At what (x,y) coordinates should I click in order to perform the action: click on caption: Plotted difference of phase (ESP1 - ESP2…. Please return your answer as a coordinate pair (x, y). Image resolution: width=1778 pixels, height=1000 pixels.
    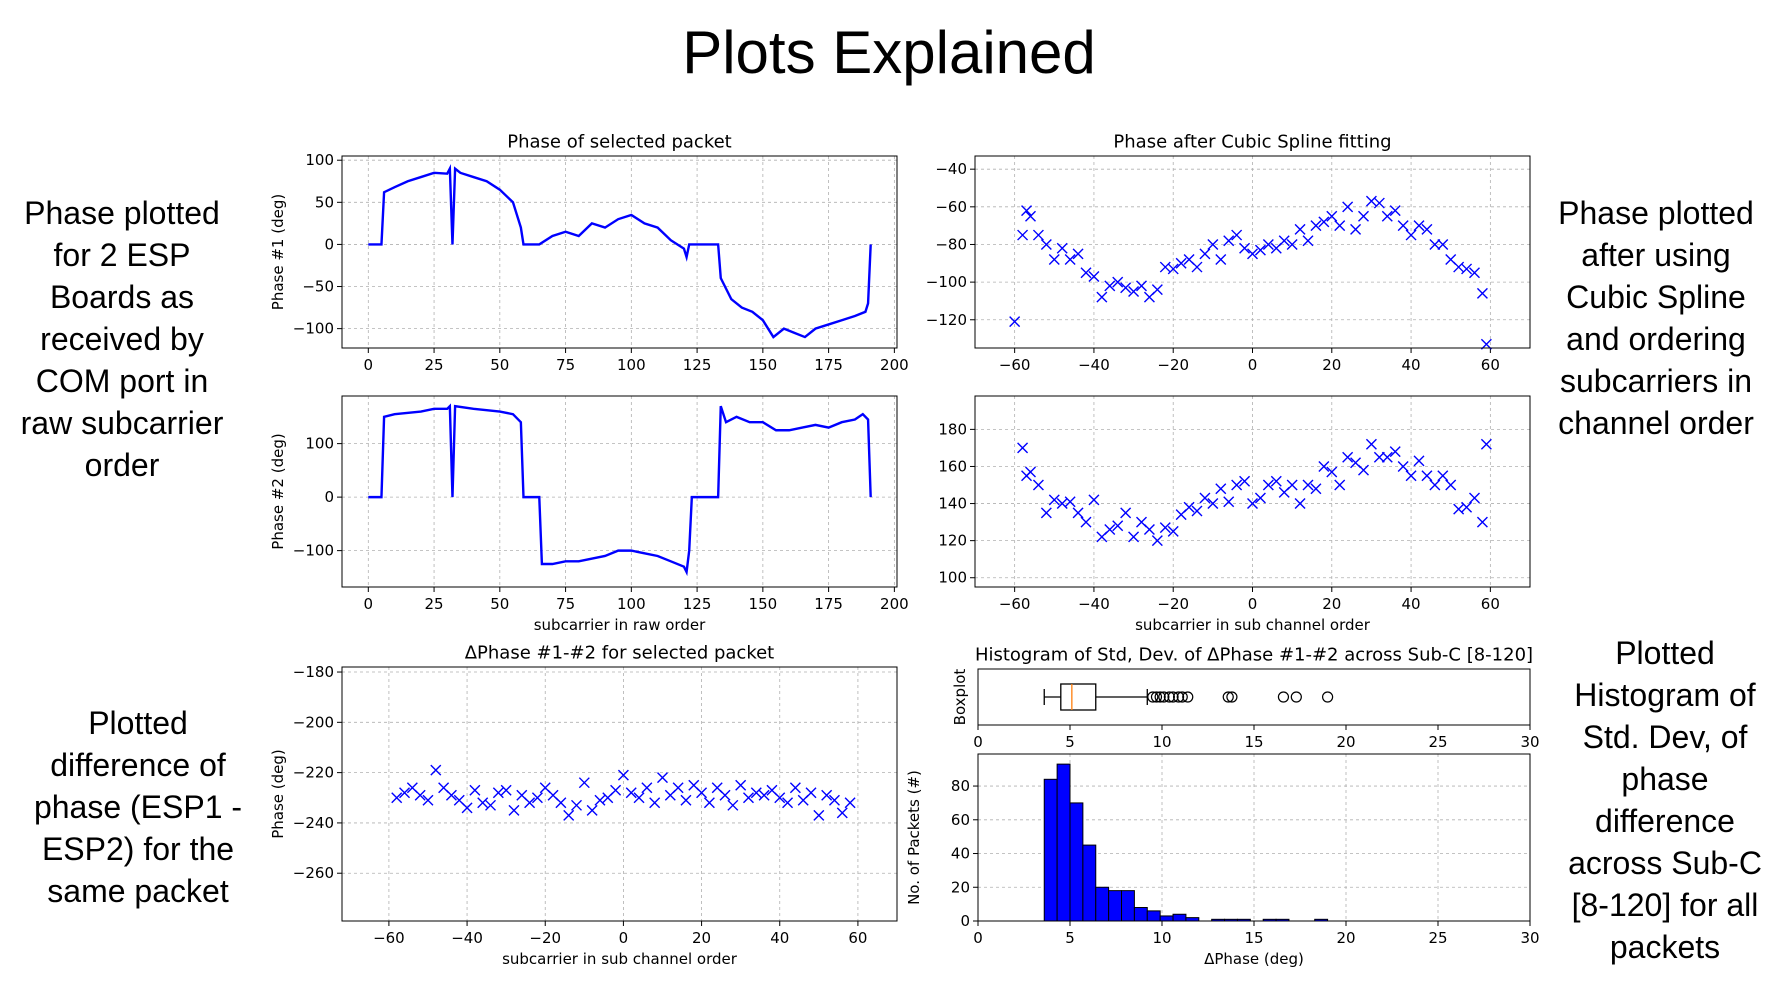
    Looking at the image, I should click on (138, 807).